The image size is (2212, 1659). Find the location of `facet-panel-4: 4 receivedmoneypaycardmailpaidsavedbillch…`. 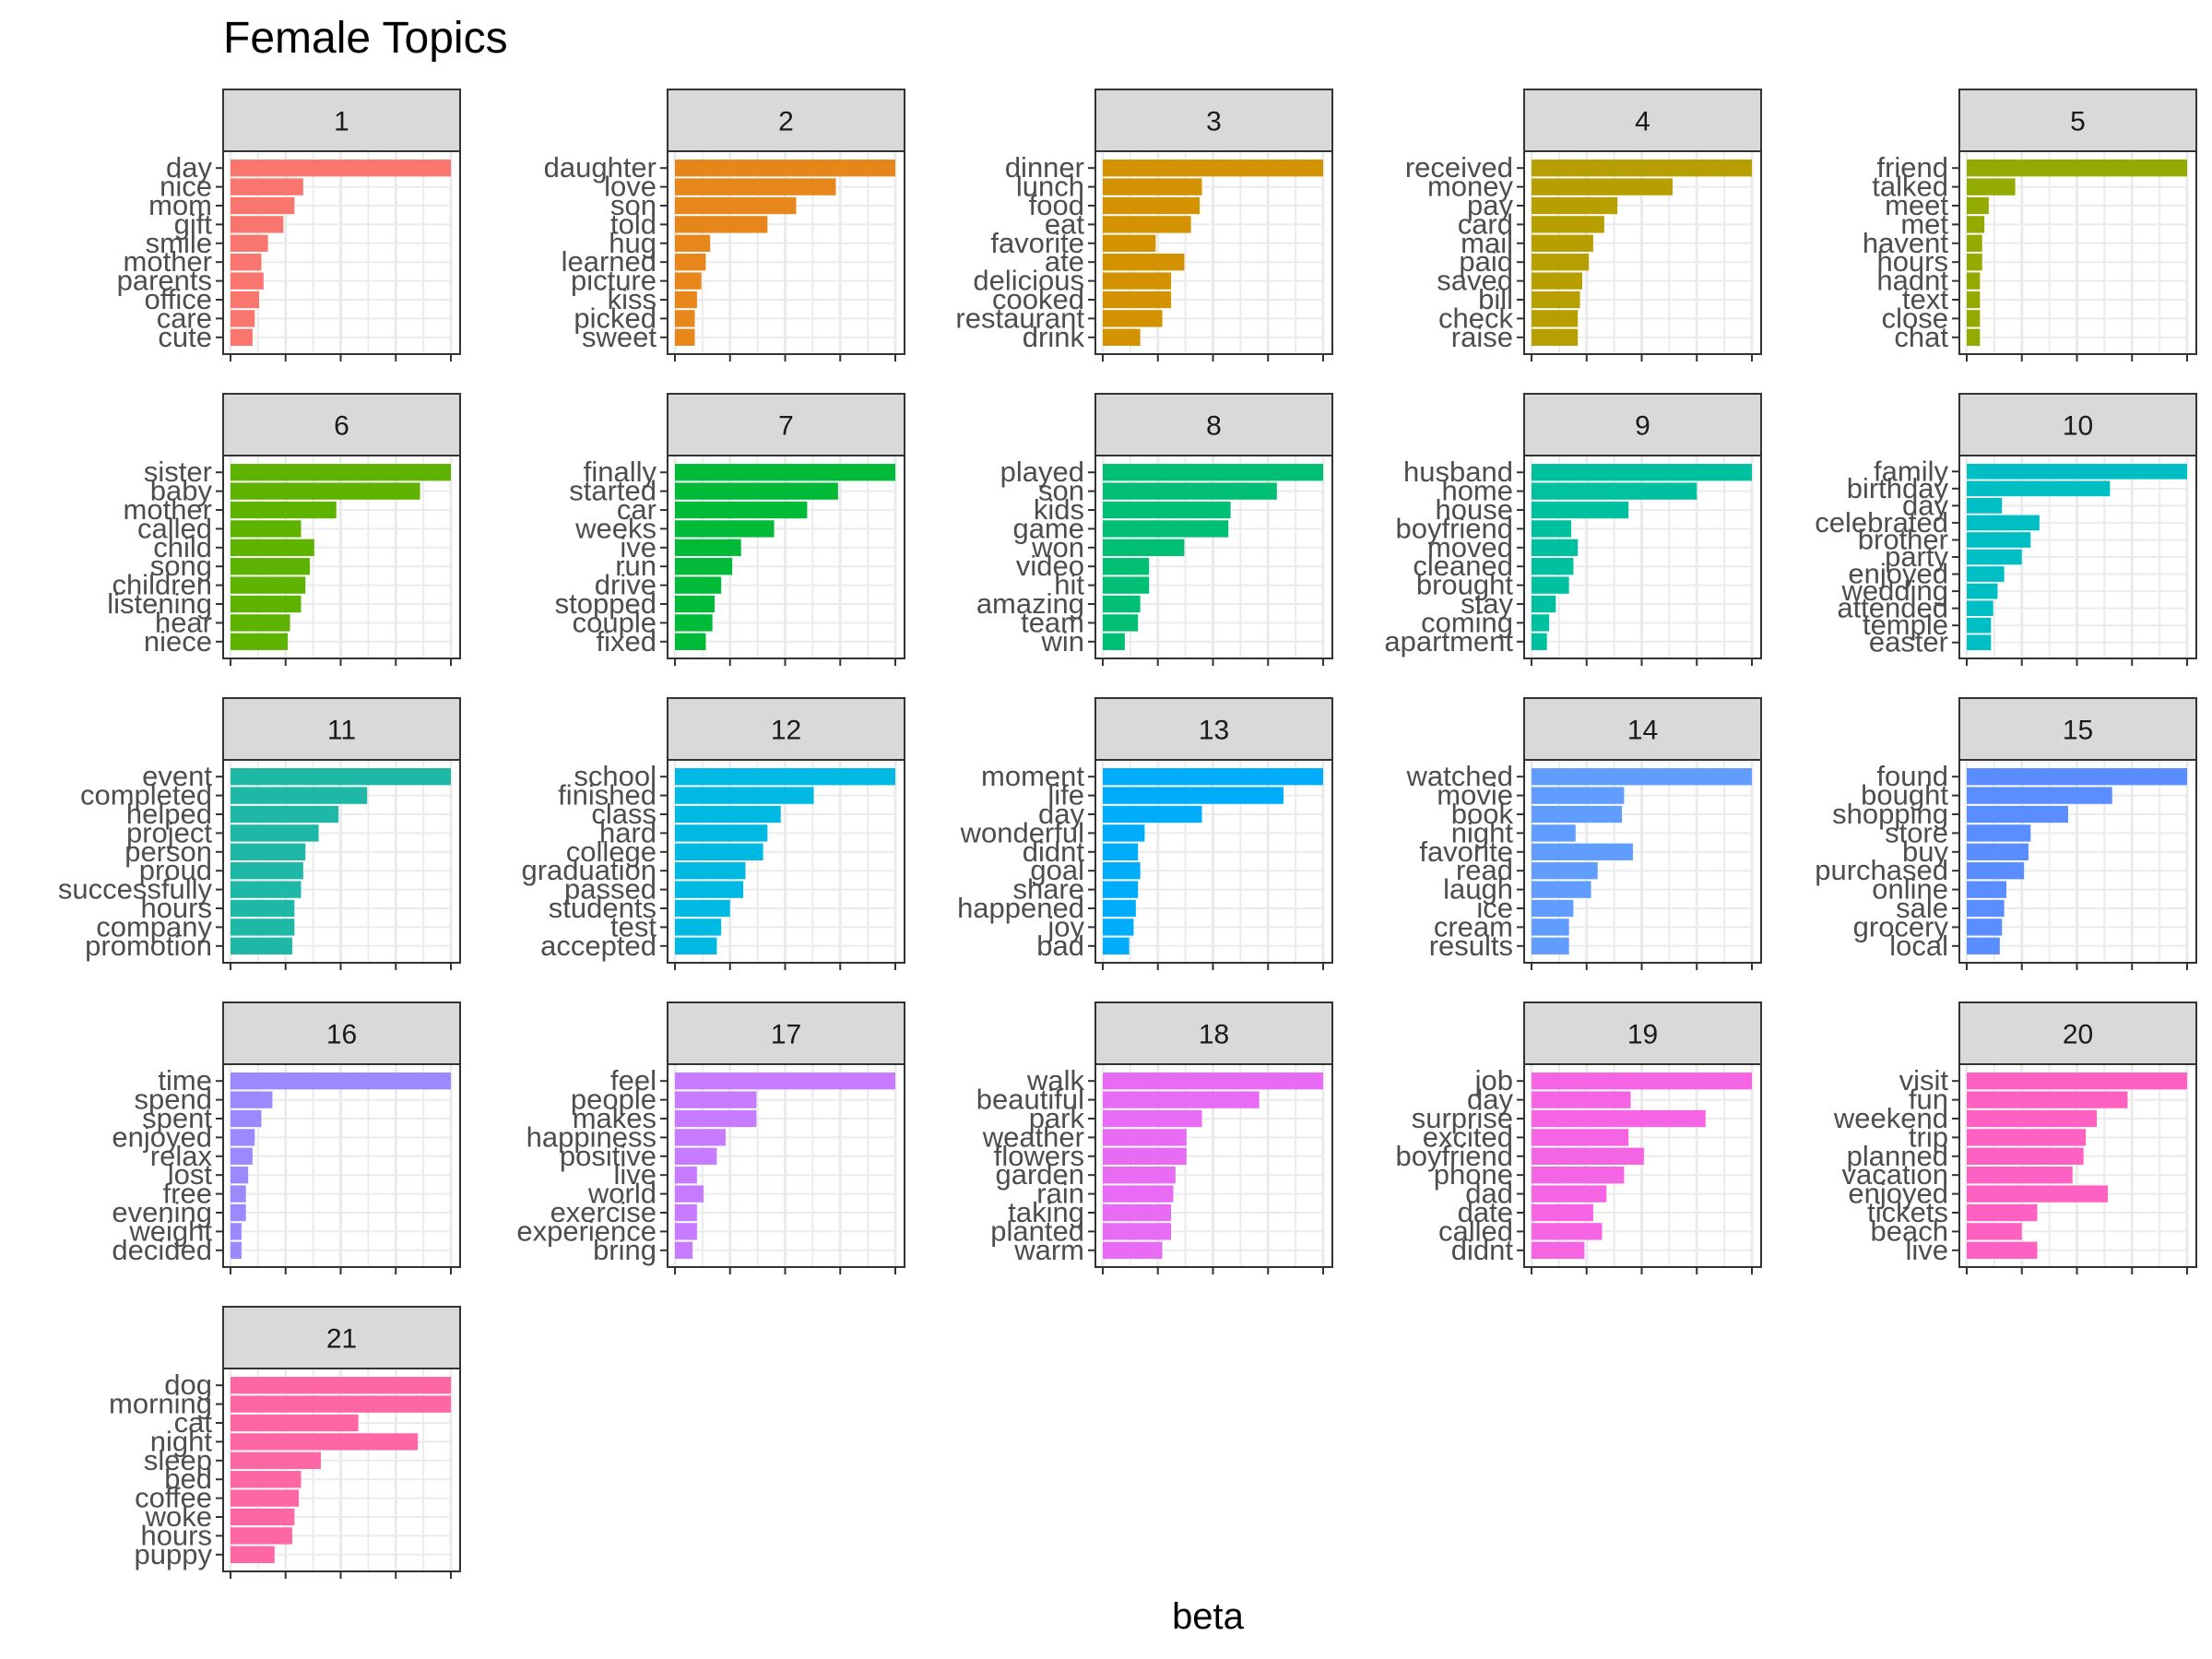

facet-panel-4: 4 receivedmoneypaycardmailpaidsavedbillch… is located at coordinates (1584, 225).